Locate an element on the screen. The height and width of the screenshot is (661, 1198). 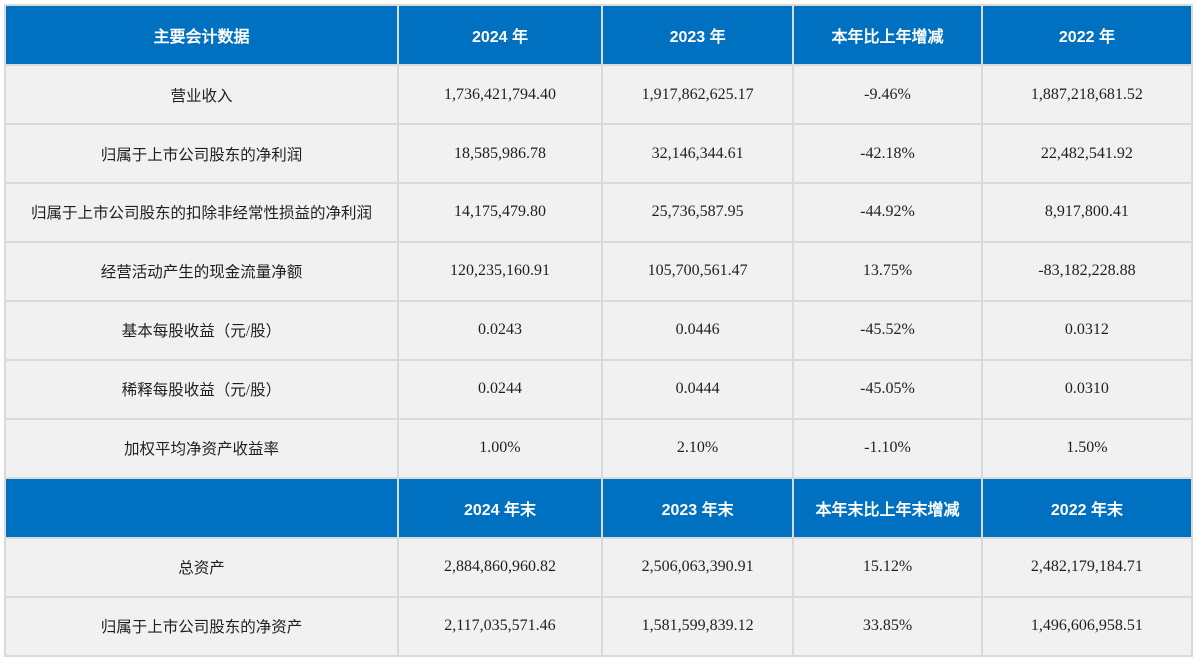
cell-value-2024: 0.0244 is located at coordinates (500, 389).